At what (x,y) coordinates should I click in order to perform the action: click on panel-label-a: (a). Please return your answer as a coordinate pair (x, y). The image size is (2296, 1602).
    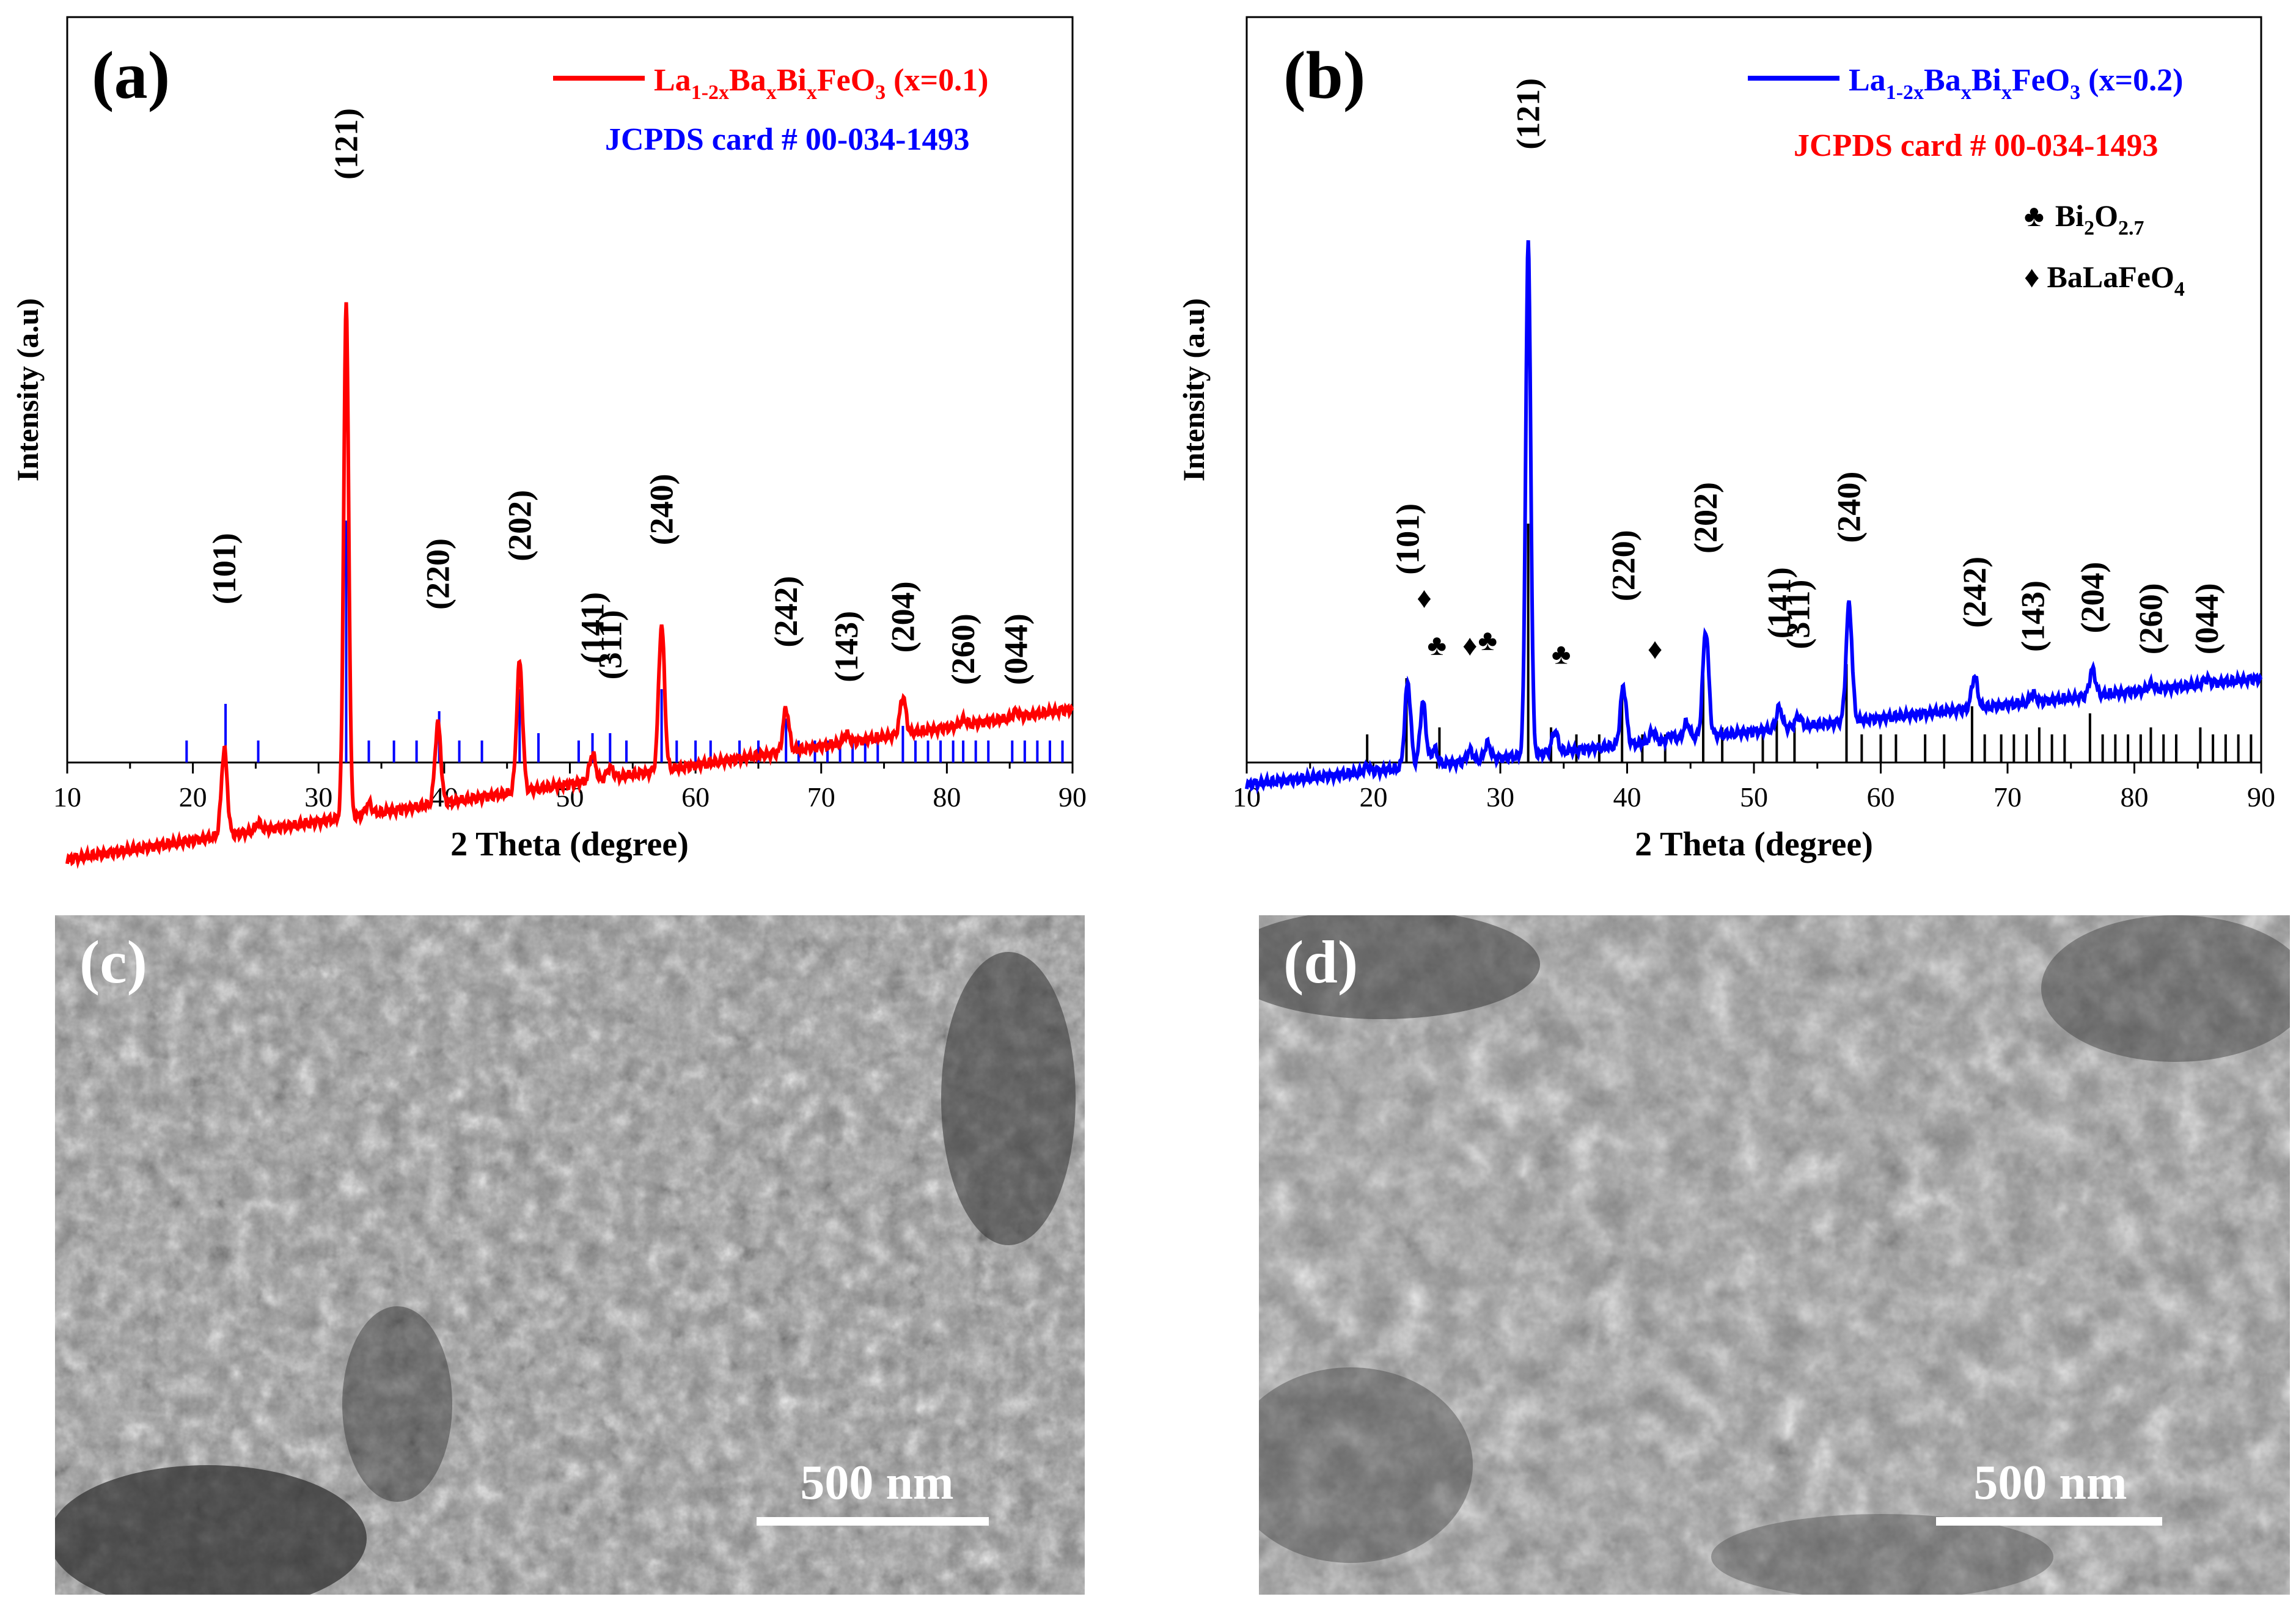
    Looking at the image, I should click on (131, 75).